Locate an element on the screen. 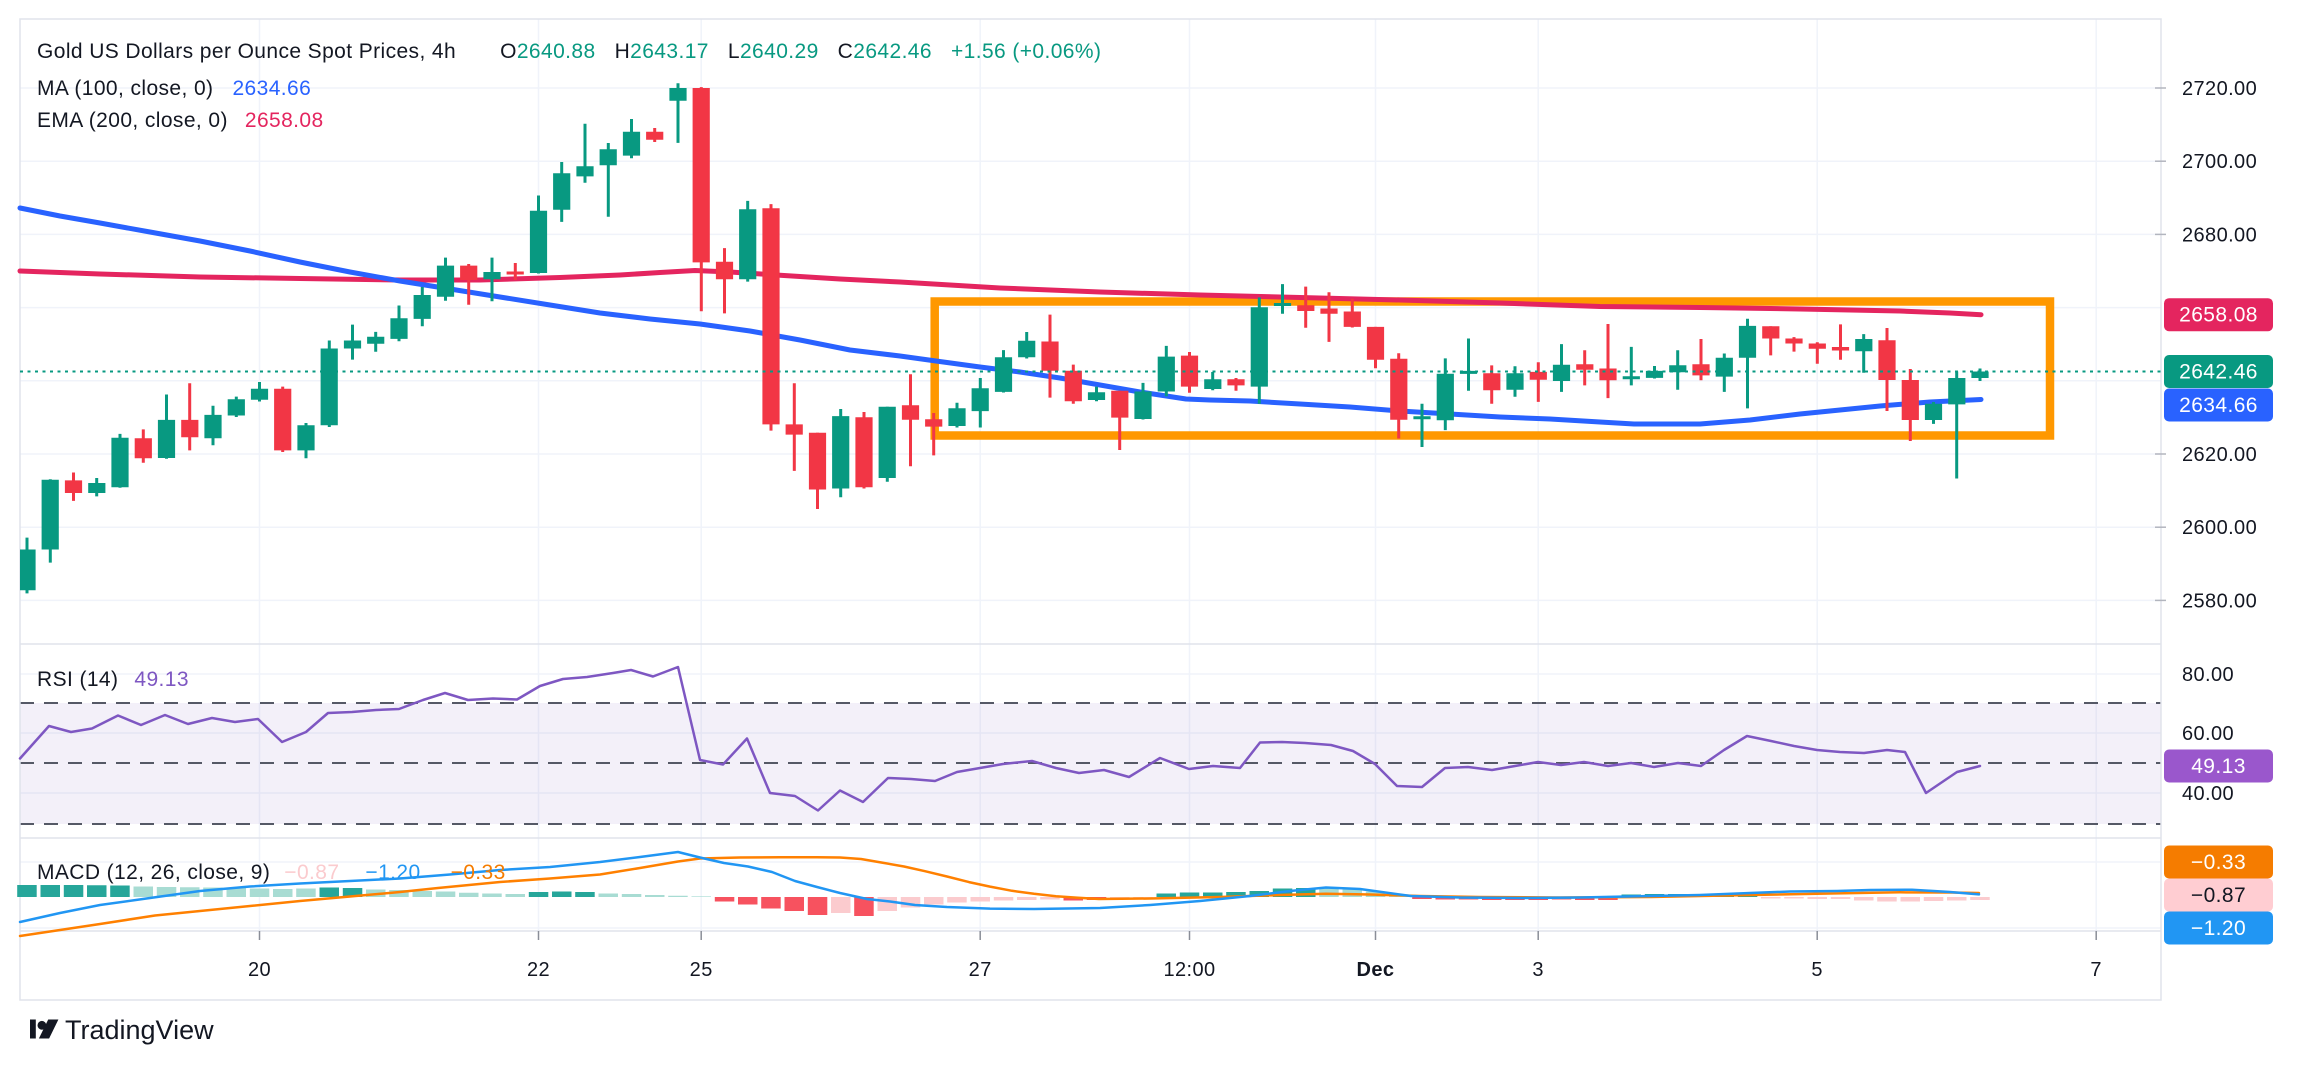 The width and height of the screenshot is (2304, 1066). svg-text: 2720.00 is located at coordinates (2219, 89).